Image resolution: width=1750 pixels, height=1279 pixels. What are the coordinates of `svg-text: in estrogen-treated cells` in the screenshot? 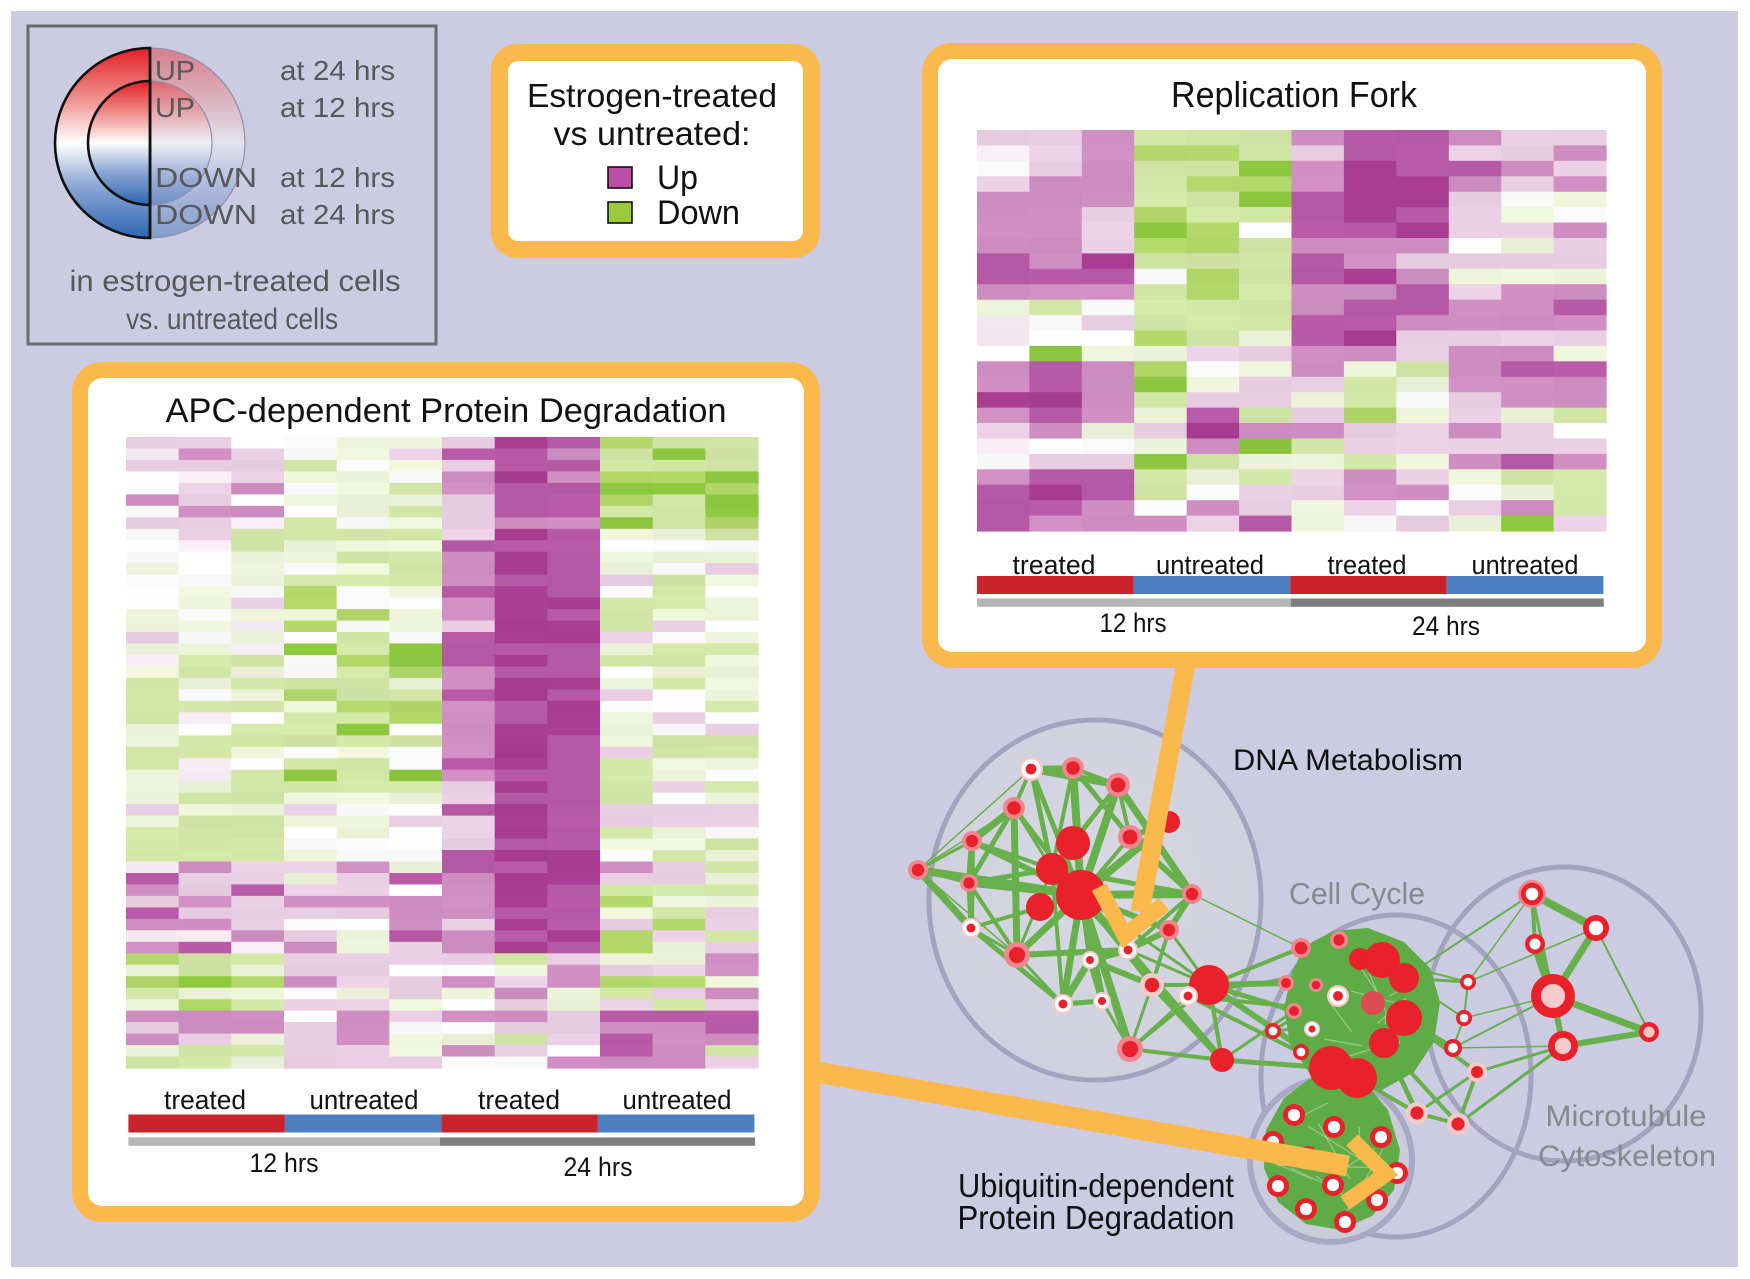 It's located at (235, 281).